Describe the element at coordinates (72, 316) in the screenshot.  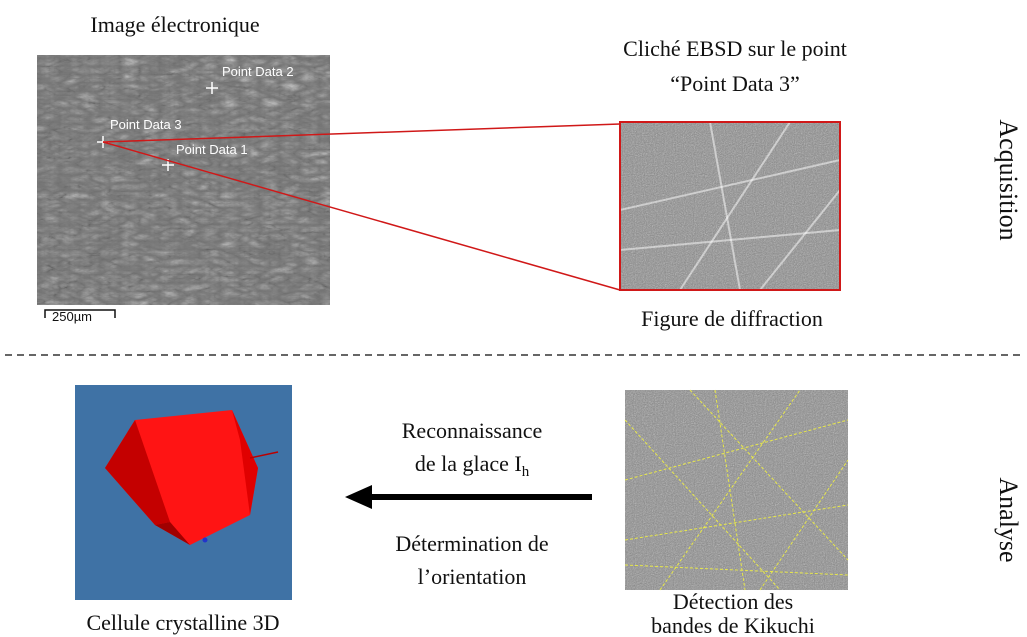
I see `scale-bar: 250µm` at that location.